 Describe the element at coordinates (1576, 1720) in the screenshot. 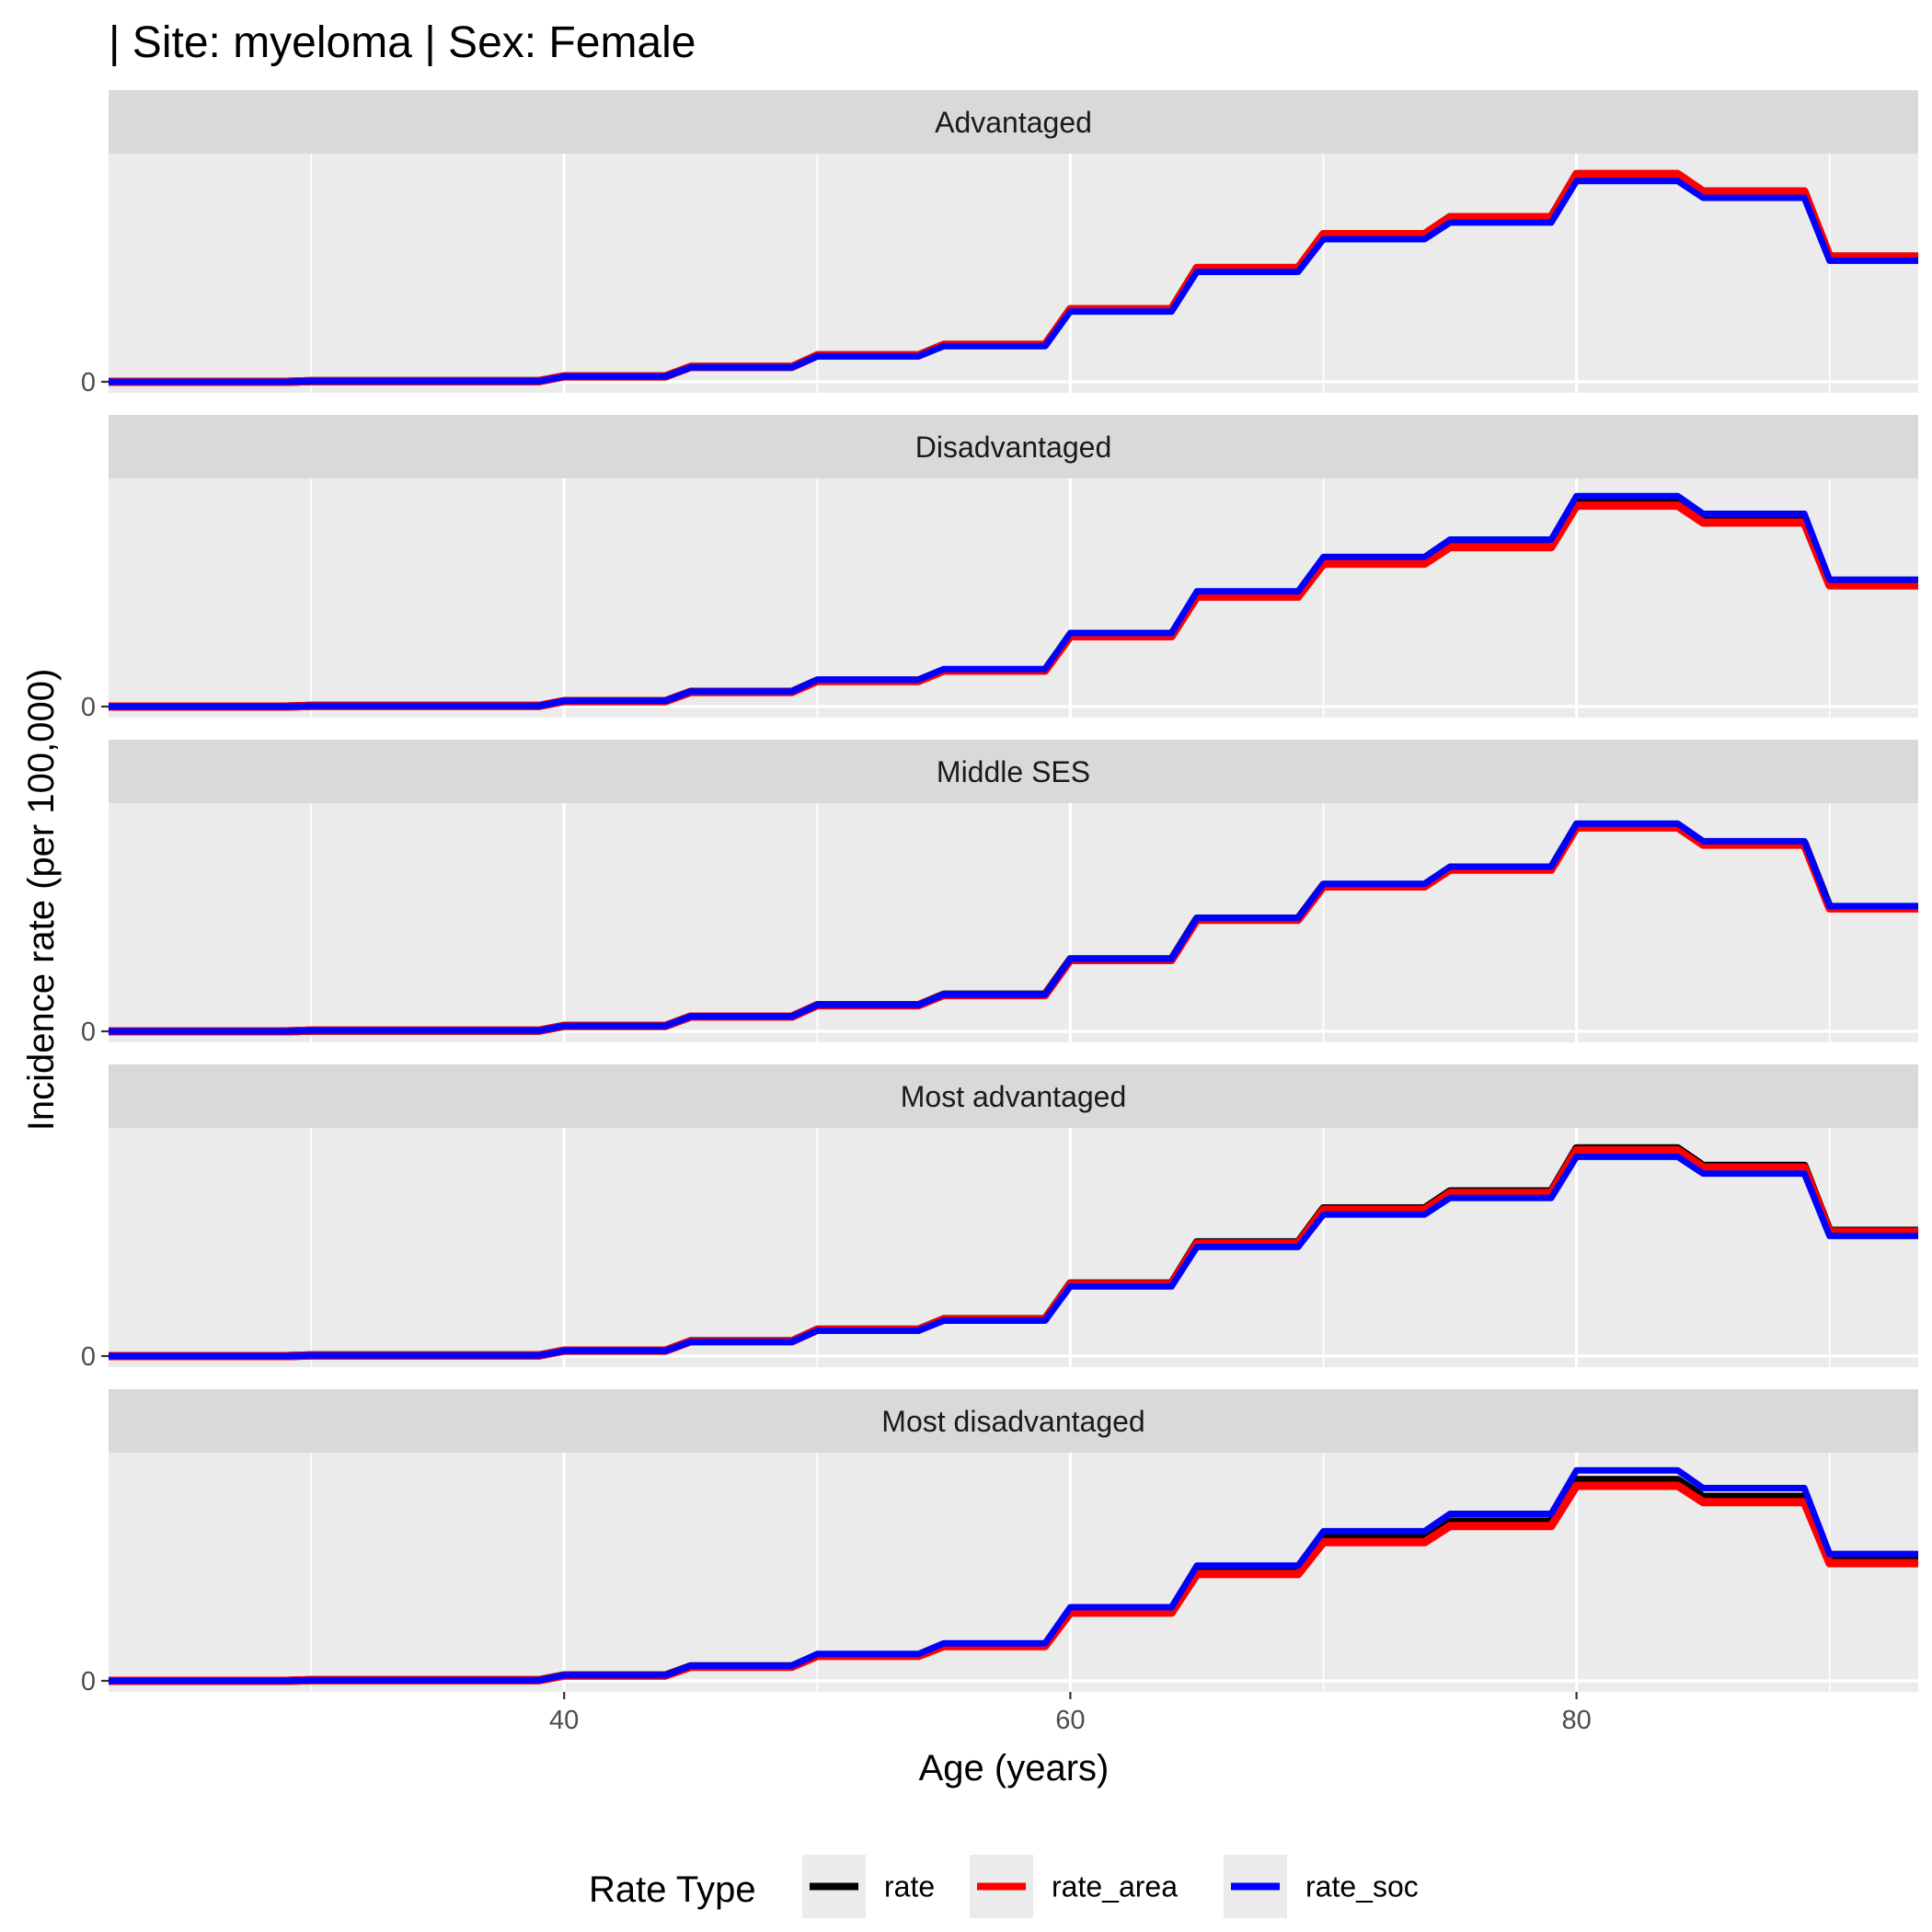

I see `x-tick-label: 80` at that location.